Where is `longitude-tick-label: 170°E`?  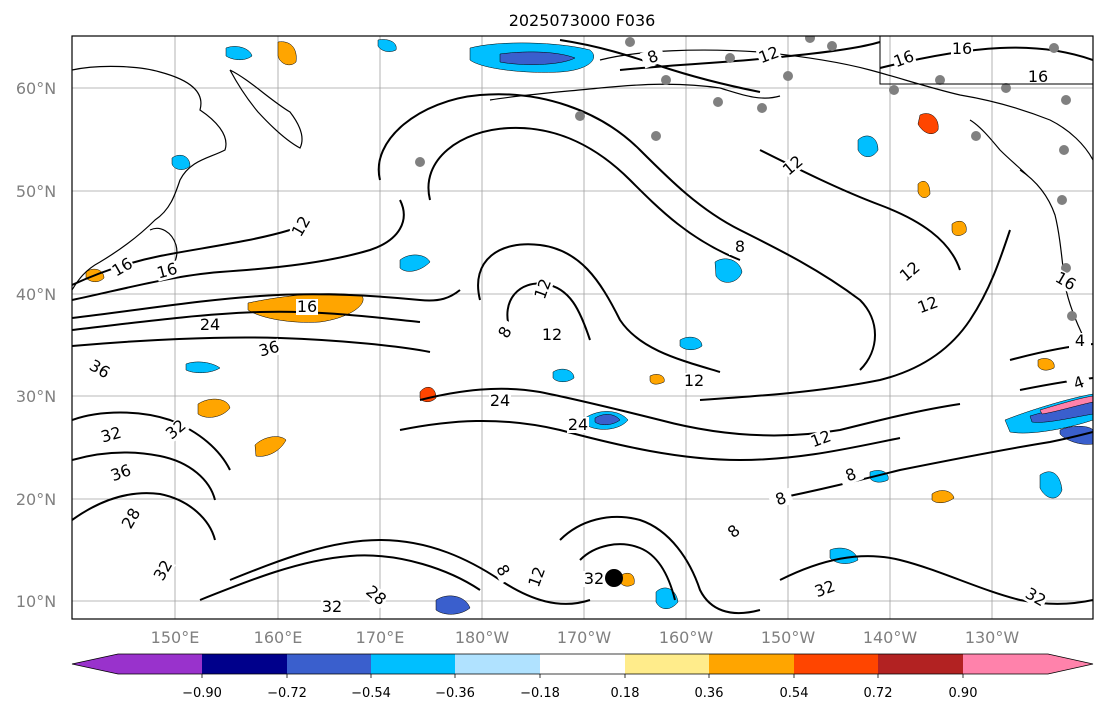 longitude-tick-label: 170°E is located at coordinates (380, 637).